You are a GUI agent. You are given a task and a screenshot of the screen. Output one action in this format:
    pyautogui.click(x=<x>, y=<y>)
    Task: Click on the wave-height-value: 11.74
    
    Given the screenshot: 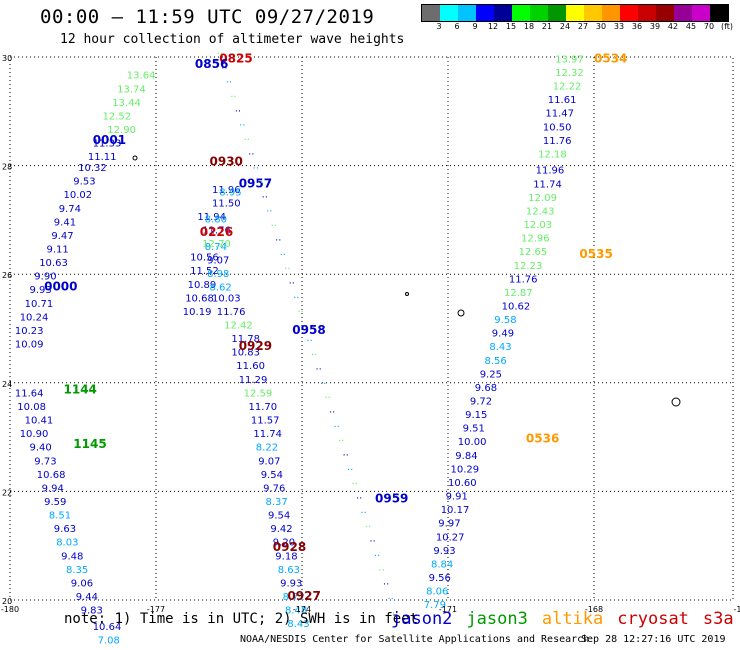 What is the action you would take?
    pyautogui.click(x=547, y=184)
    